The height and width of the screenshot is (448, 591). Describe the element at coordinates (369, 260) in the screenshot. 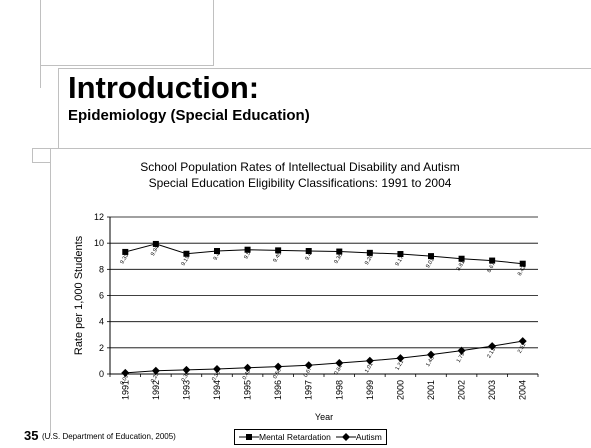

I see `data-label: 9.26` at that location.